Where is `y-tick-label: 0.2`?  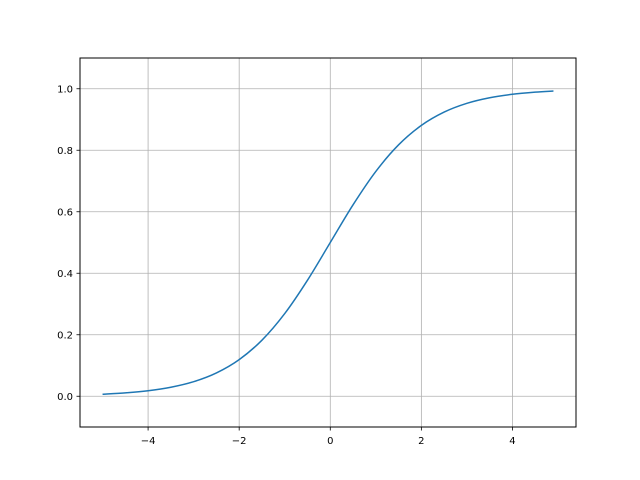
y-tick-label: 0.2 is located at coordinates (65, 335).